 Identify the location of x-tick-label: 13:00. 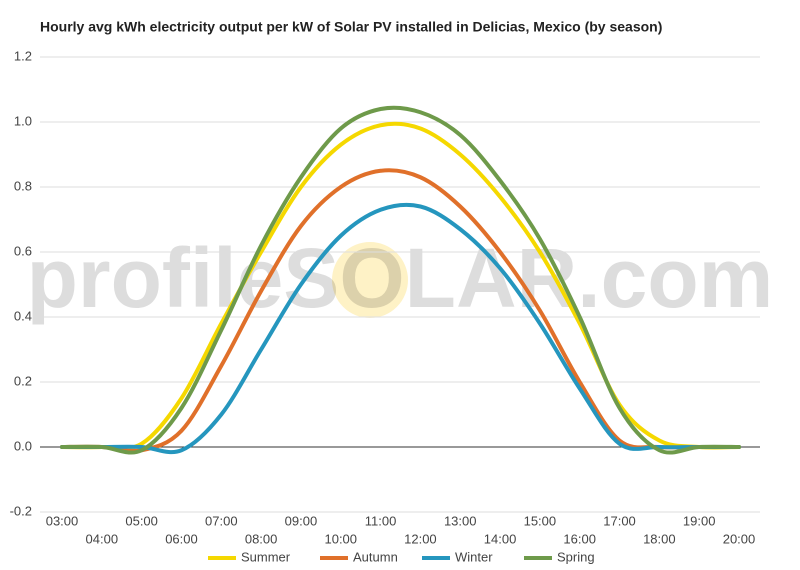
(460, 520).